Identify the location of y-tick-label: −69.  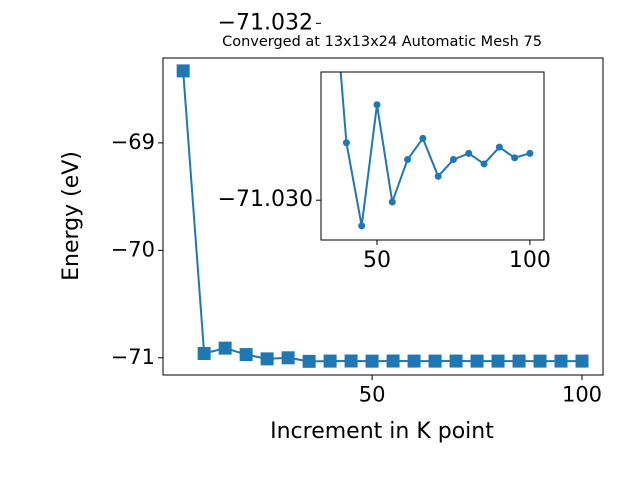
(133, 142).